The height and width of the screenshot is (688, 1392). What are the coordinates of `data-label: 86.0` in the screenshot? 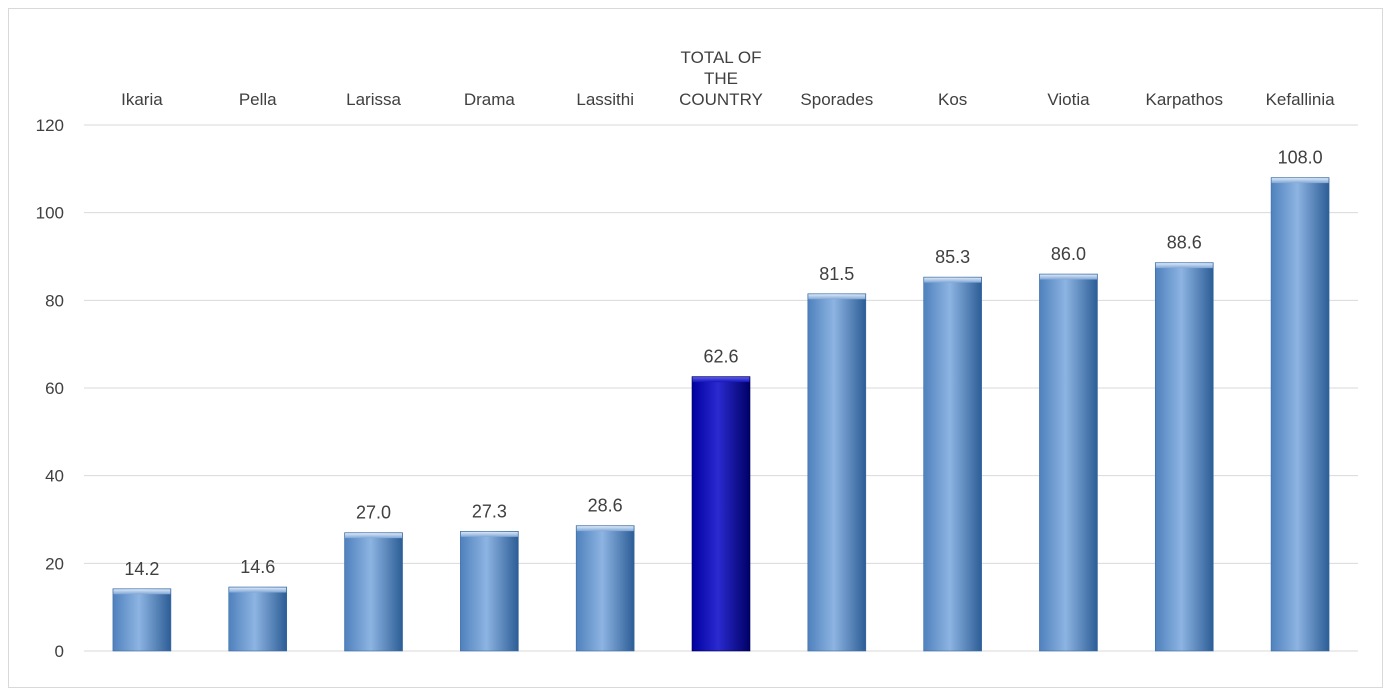 It's located at (1068, 254).